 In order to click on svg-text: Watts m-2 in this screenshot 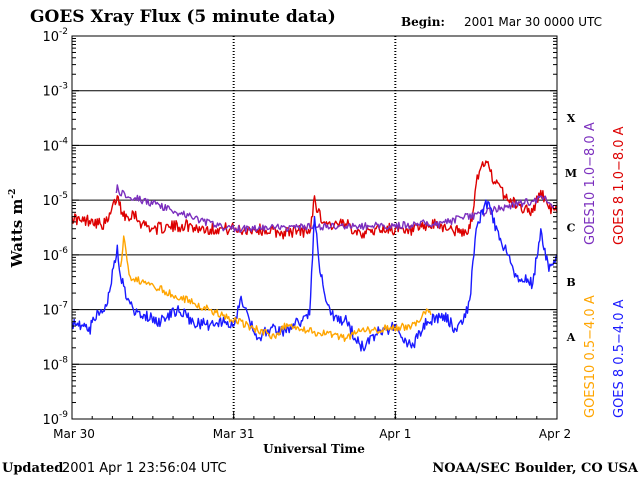, I will do `click(17, 229)`.